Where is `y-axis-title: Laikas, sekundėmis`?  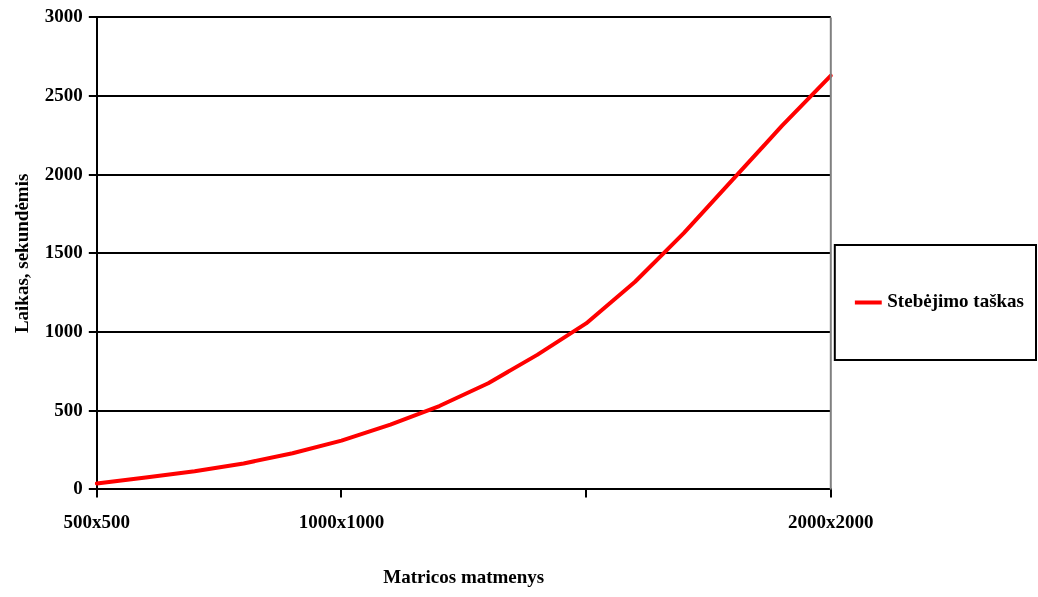
y-axis-title: Laikas, sekundėmis is located at coordinates (22, 253).